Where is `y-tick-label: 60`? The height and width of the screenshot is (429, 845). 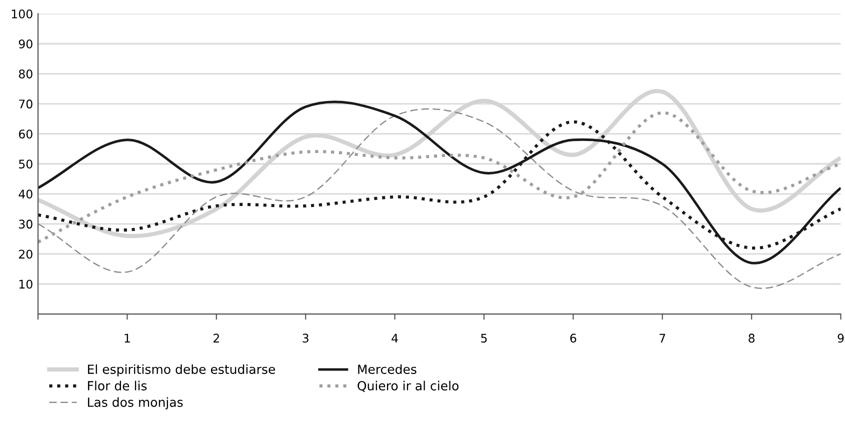
y-tick-label: 60 is located at coordinates (25, 134).